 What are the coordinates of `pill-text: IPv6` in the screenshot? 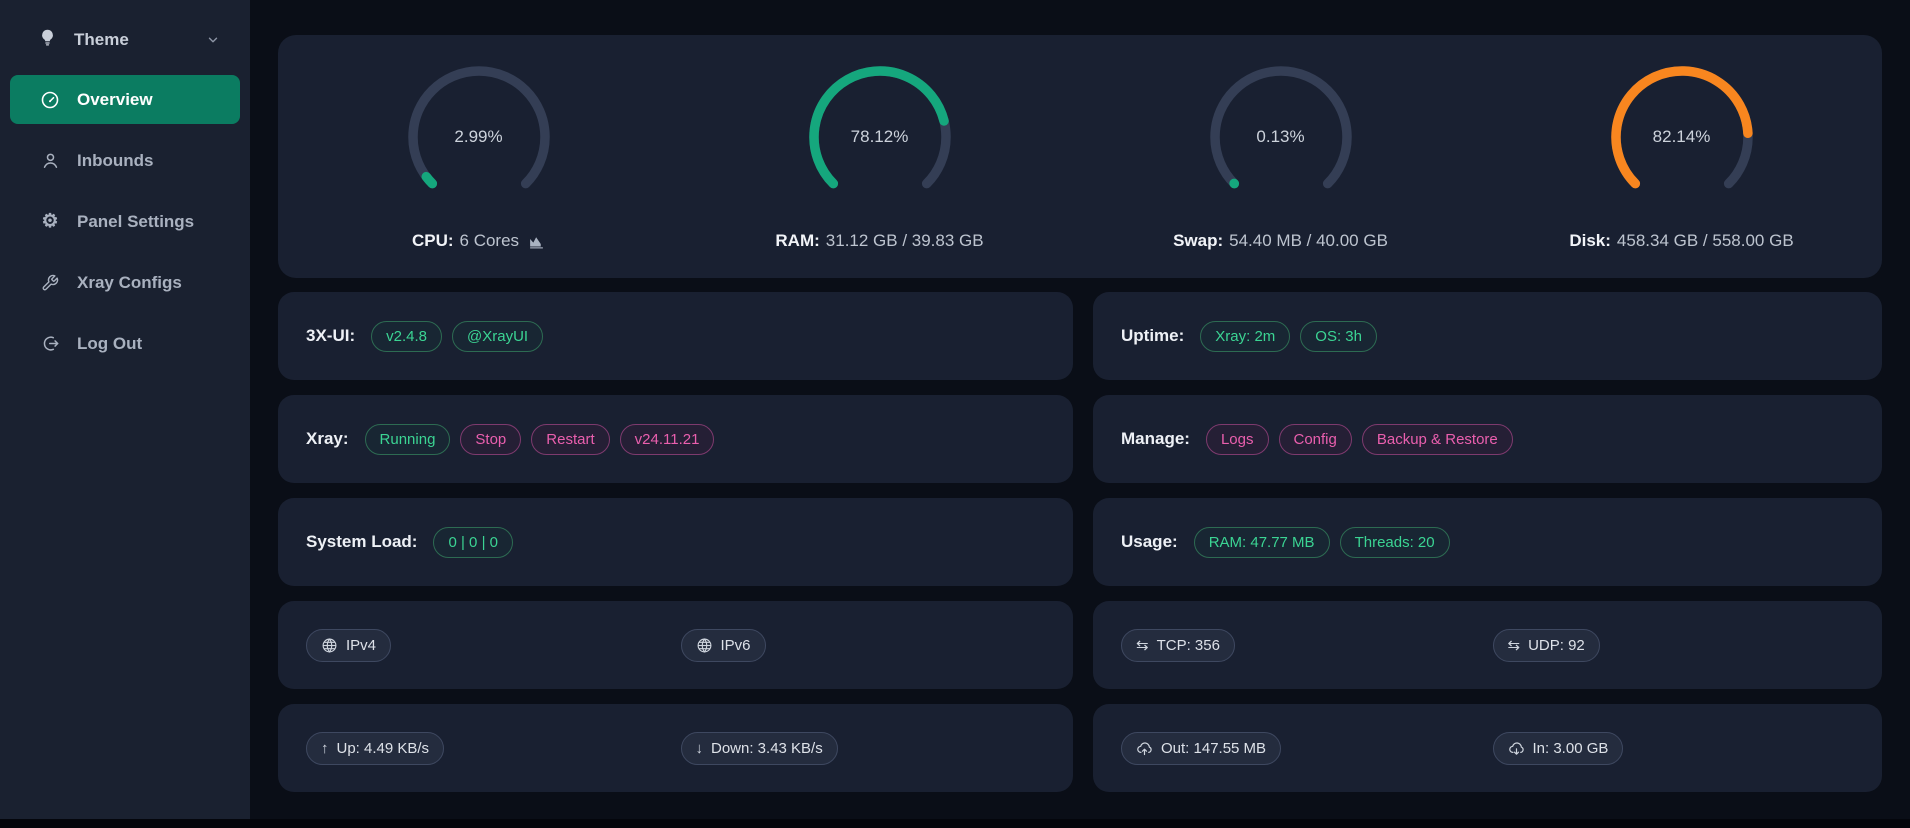 It's located at (735, 645).